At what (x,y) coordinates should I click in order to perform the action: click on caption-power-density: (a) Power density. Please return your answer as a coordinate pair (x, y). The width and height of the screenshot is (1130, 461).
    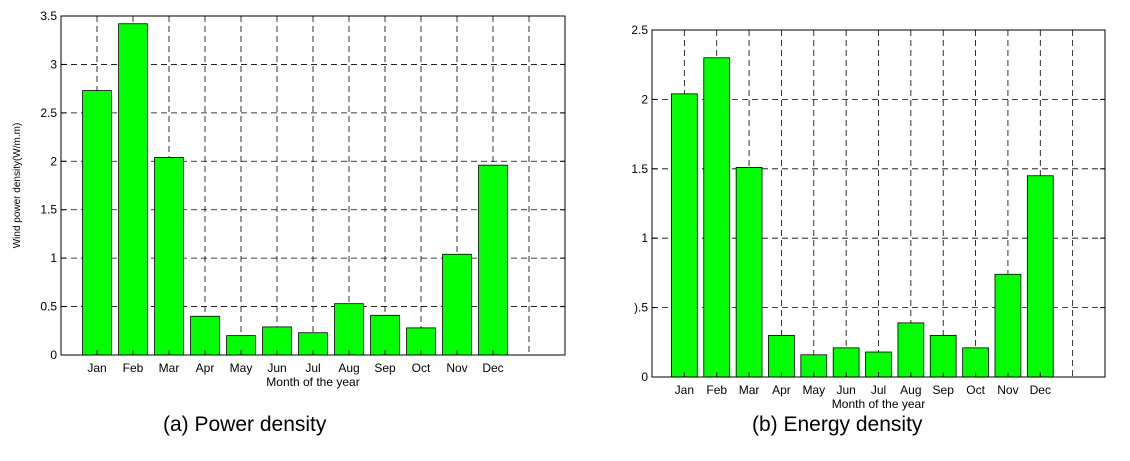
    Looking at the image, I should click on (245, 424).